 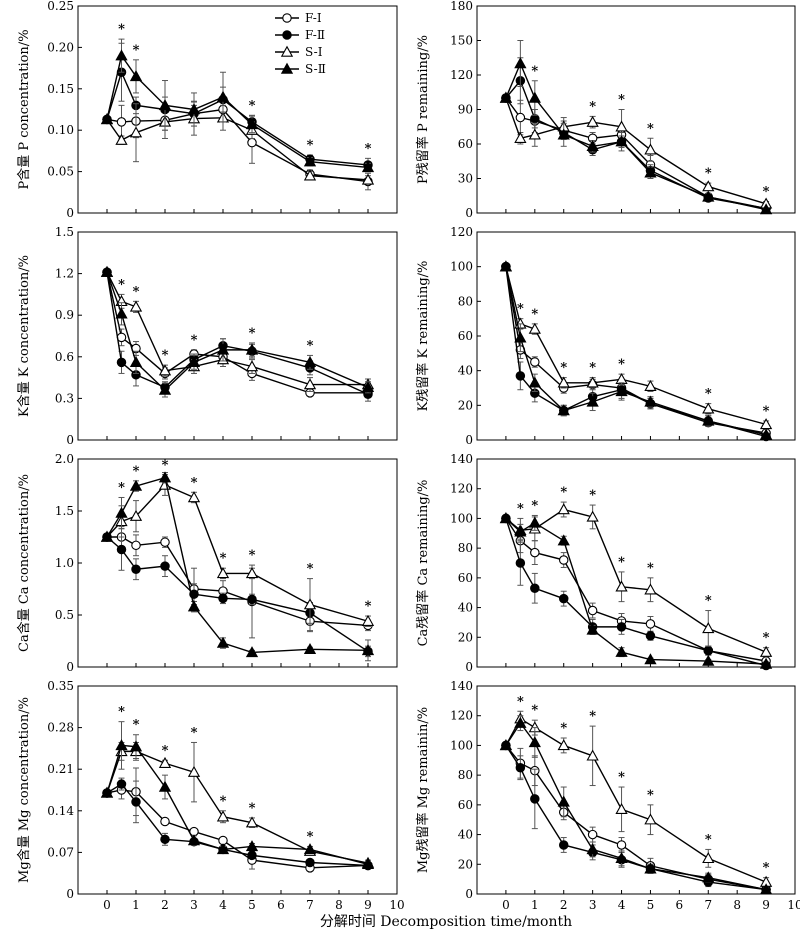 I want to click on series-F-Ⅱ, so click(x=237, y=107).